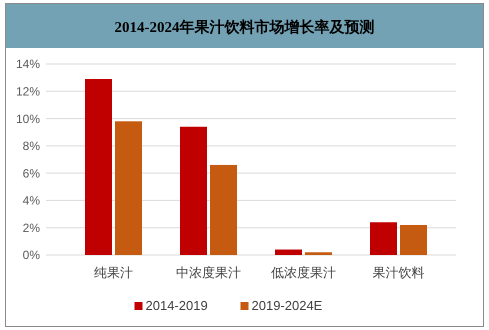  What do you see at coordinates (31, 146) in the screenshot?
I see `y-tick-label: 8%` at bounding box center [31, 146].